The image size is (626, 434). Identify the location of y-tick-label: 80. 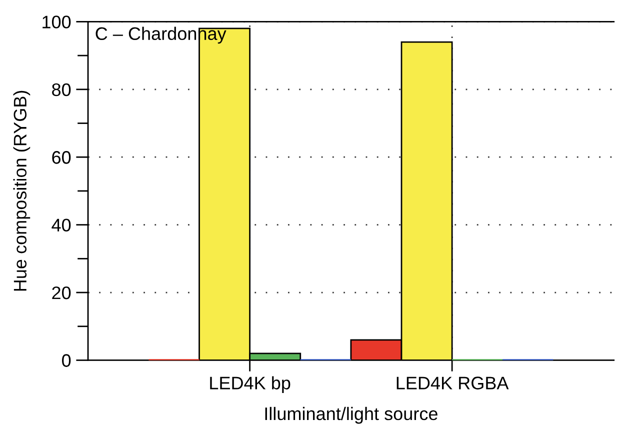
(61, 89).